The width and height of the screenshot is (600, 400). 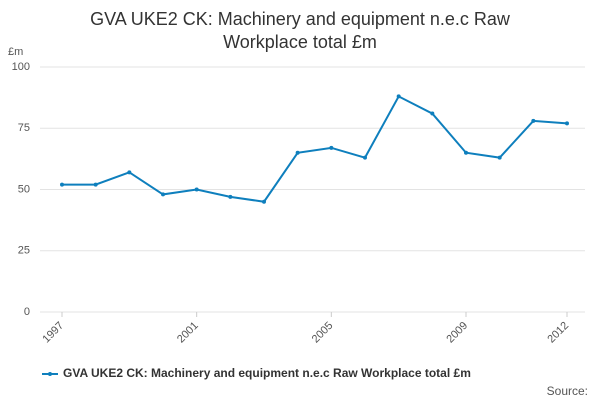 What do you see at coordinates (24, 128) in the screenshot?
I see `y-tick-label: 75` at bounding box center [24, 128].